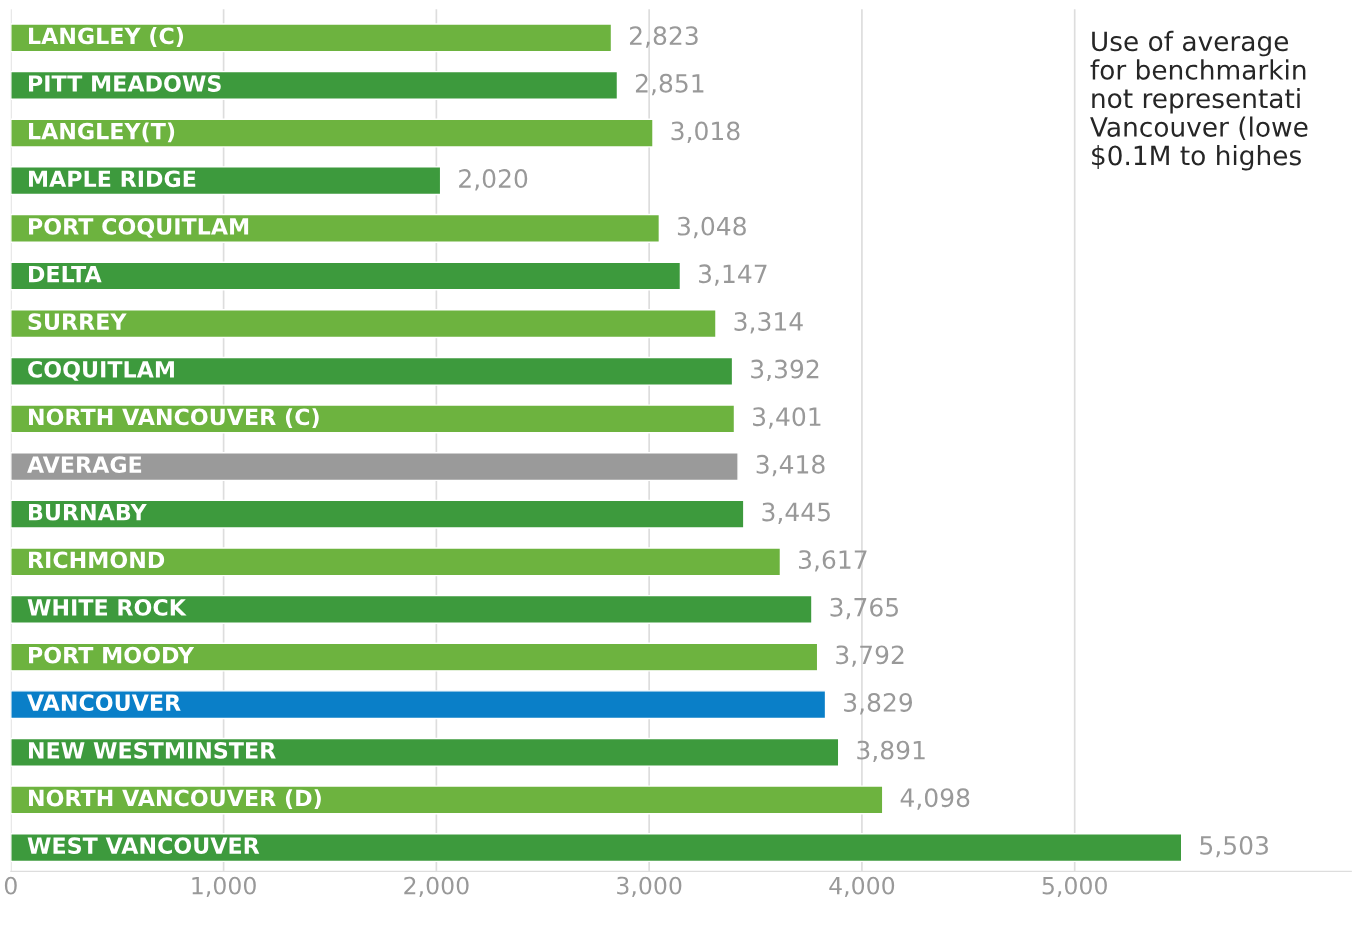  I want to click on data-label: 2,823, so click(663, 37).